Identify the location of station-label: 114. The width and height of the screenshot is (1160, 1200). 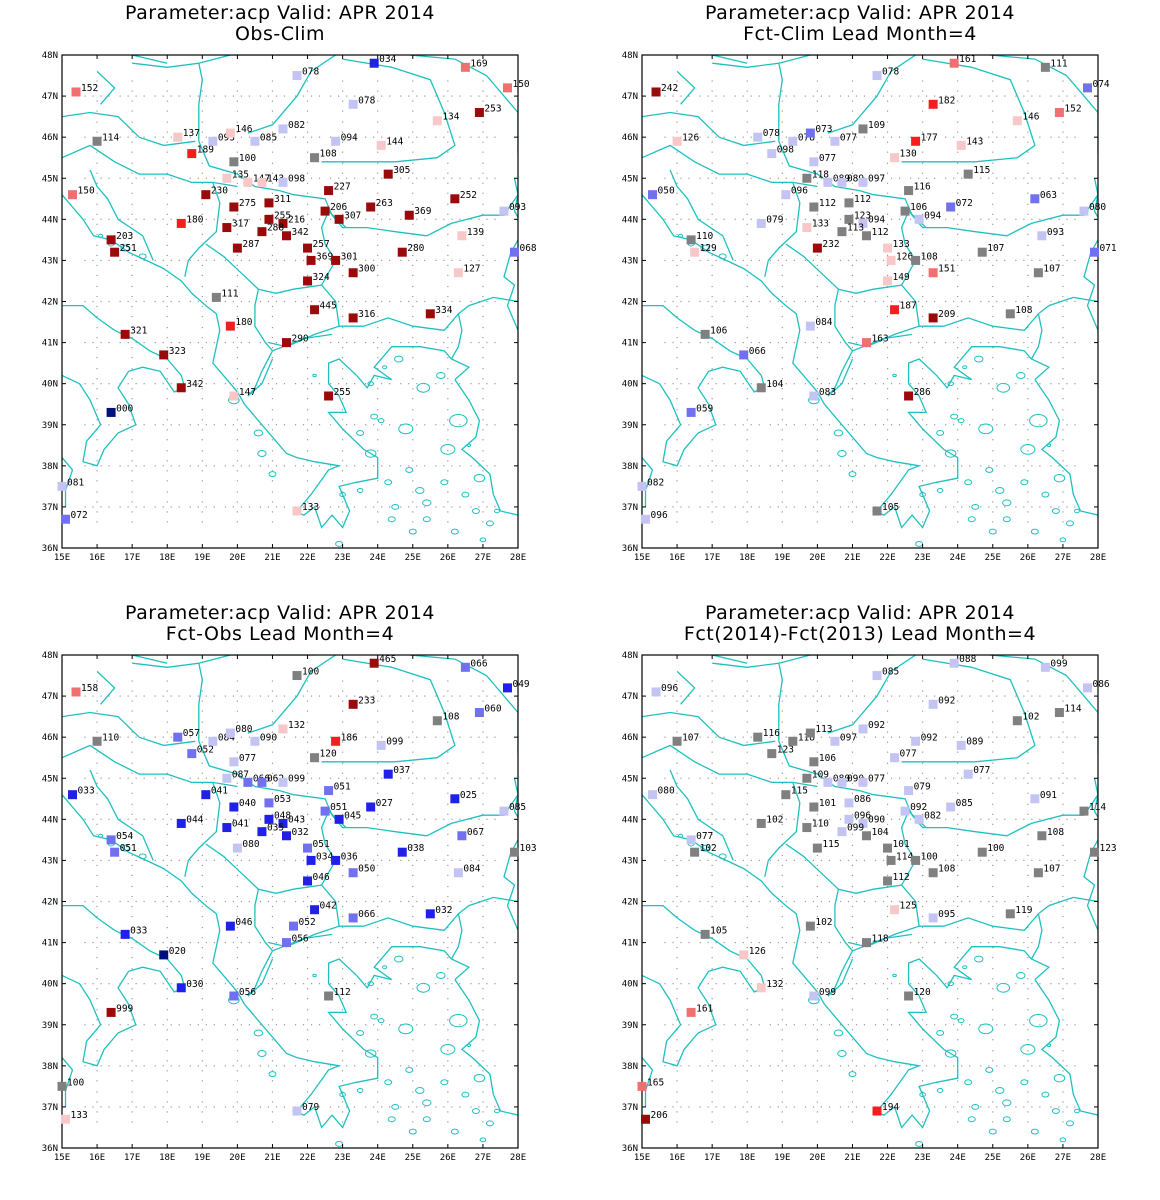
(1097, 807).